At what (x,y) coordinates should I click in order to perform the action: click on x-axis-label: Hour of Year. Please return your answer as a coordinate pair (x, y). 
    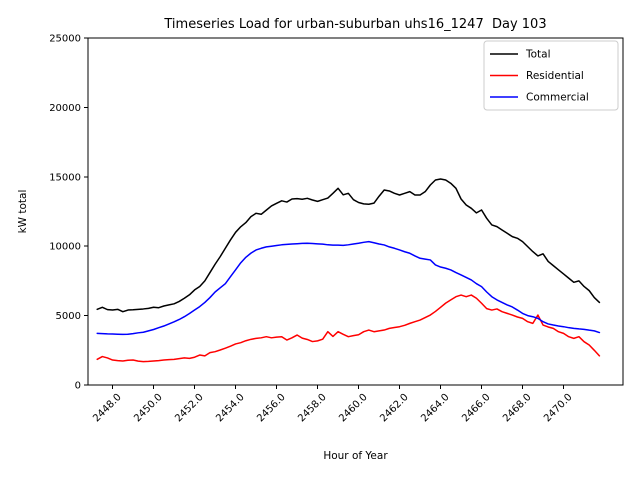
    Looking at the image, I should click on (355, 456).